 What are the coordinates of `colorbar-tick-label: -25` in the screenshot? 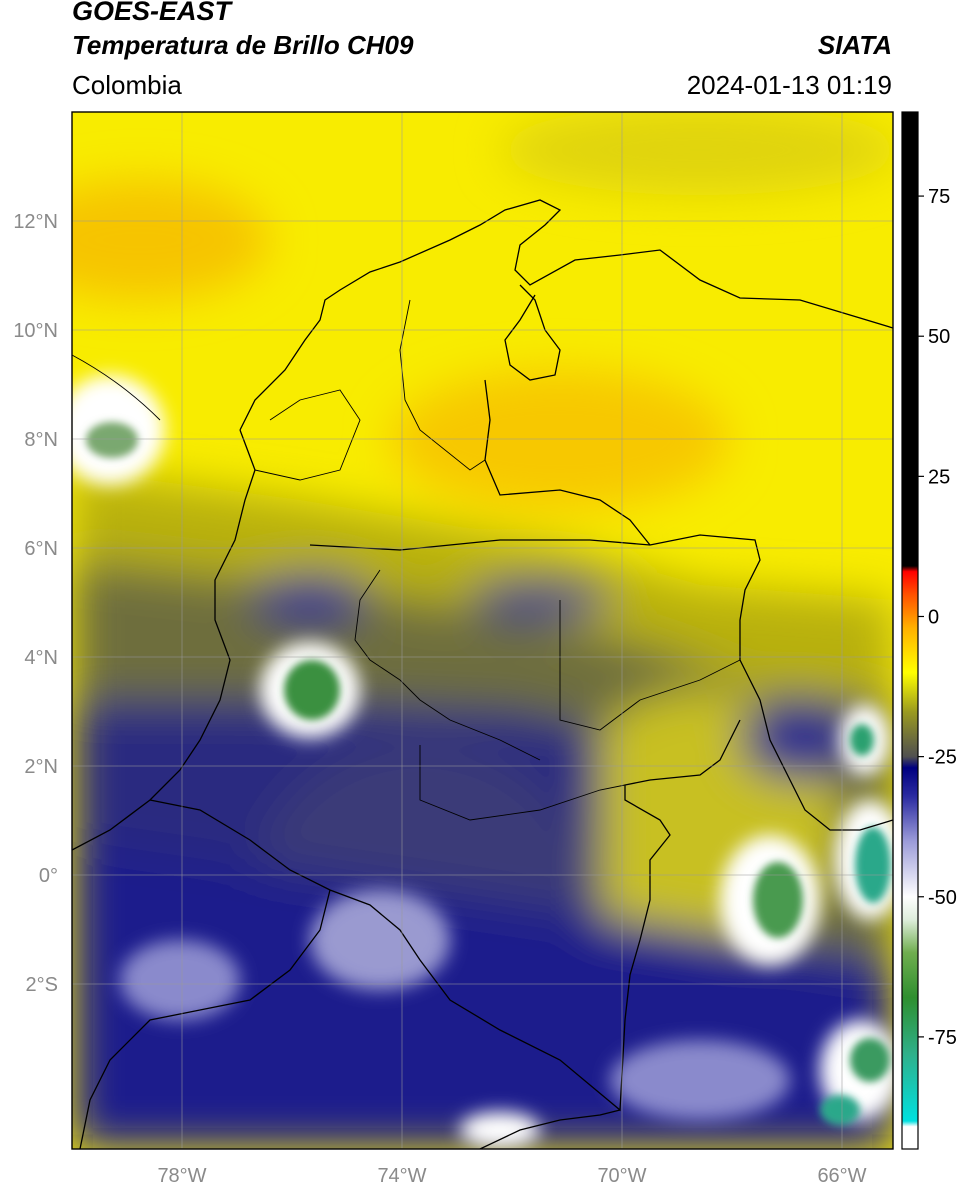 It's located at (942, 758).